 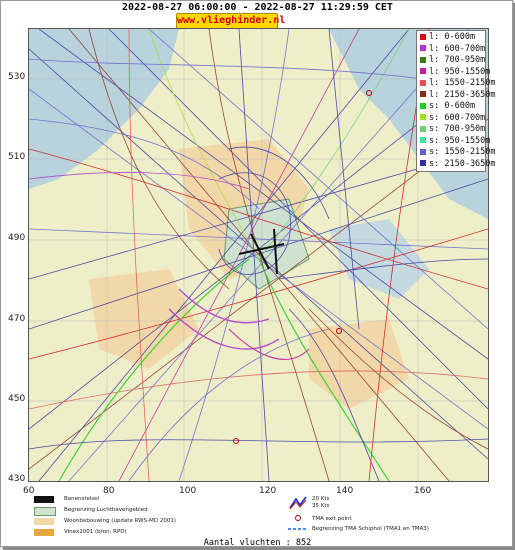 I want to click on legend-label: l: 950-1550m, so click(x=460, y=71).